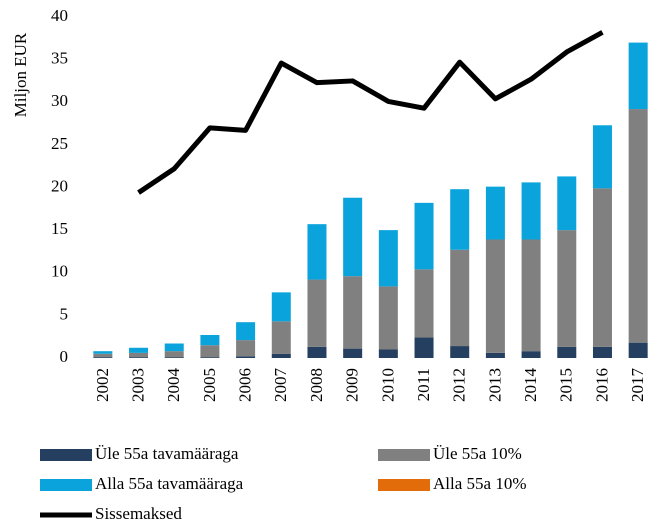 Image resolution: width=664 pixels, height=527 pixels. What do you see at coordinates (169, 483) in the screenshot?
I see `legend-label: Alla 55a tavamääraga` at bounding box center [169, 483].